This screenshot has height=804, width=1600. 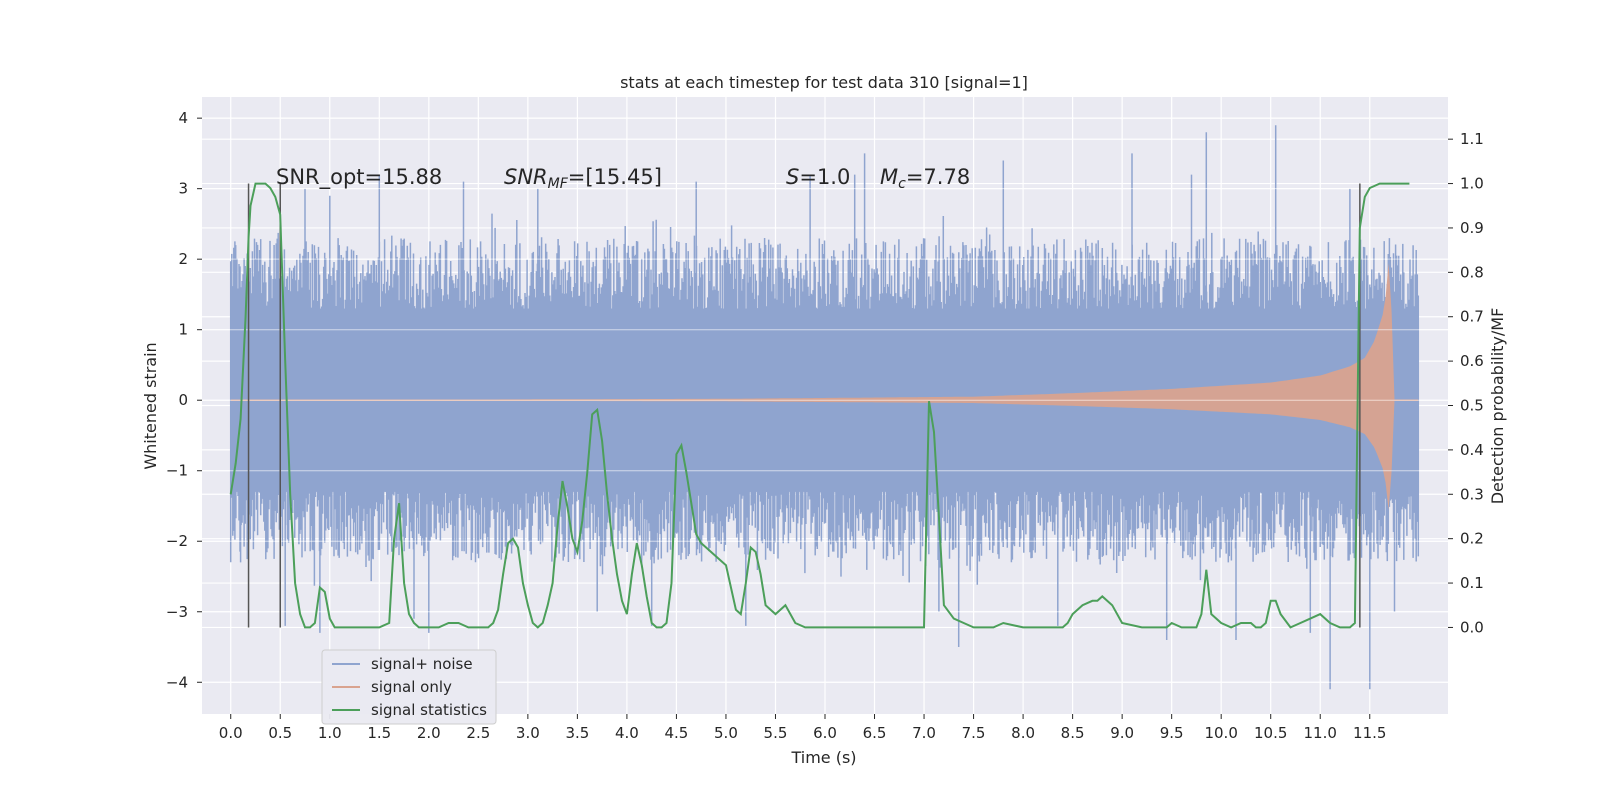 I want to click on x-tick-label: 4.5, so click(x=677, y=733).